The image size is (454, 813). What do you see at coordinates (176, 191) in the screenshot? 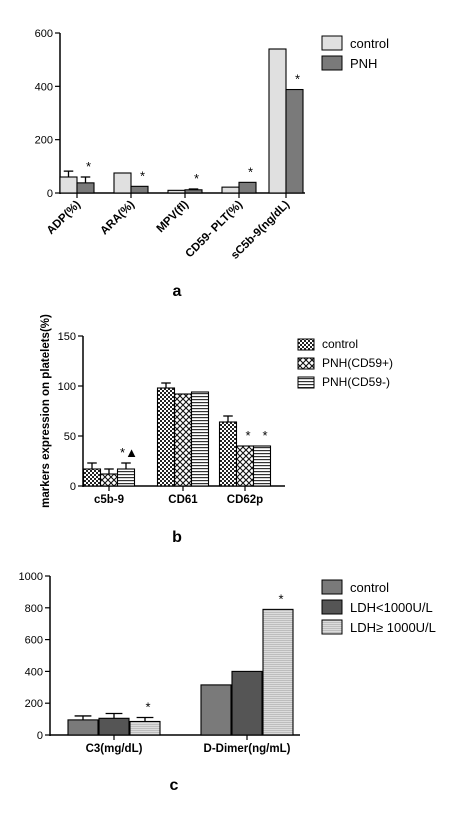
I see `bar-control-mpv-fl` at bounding box center [176, 191].